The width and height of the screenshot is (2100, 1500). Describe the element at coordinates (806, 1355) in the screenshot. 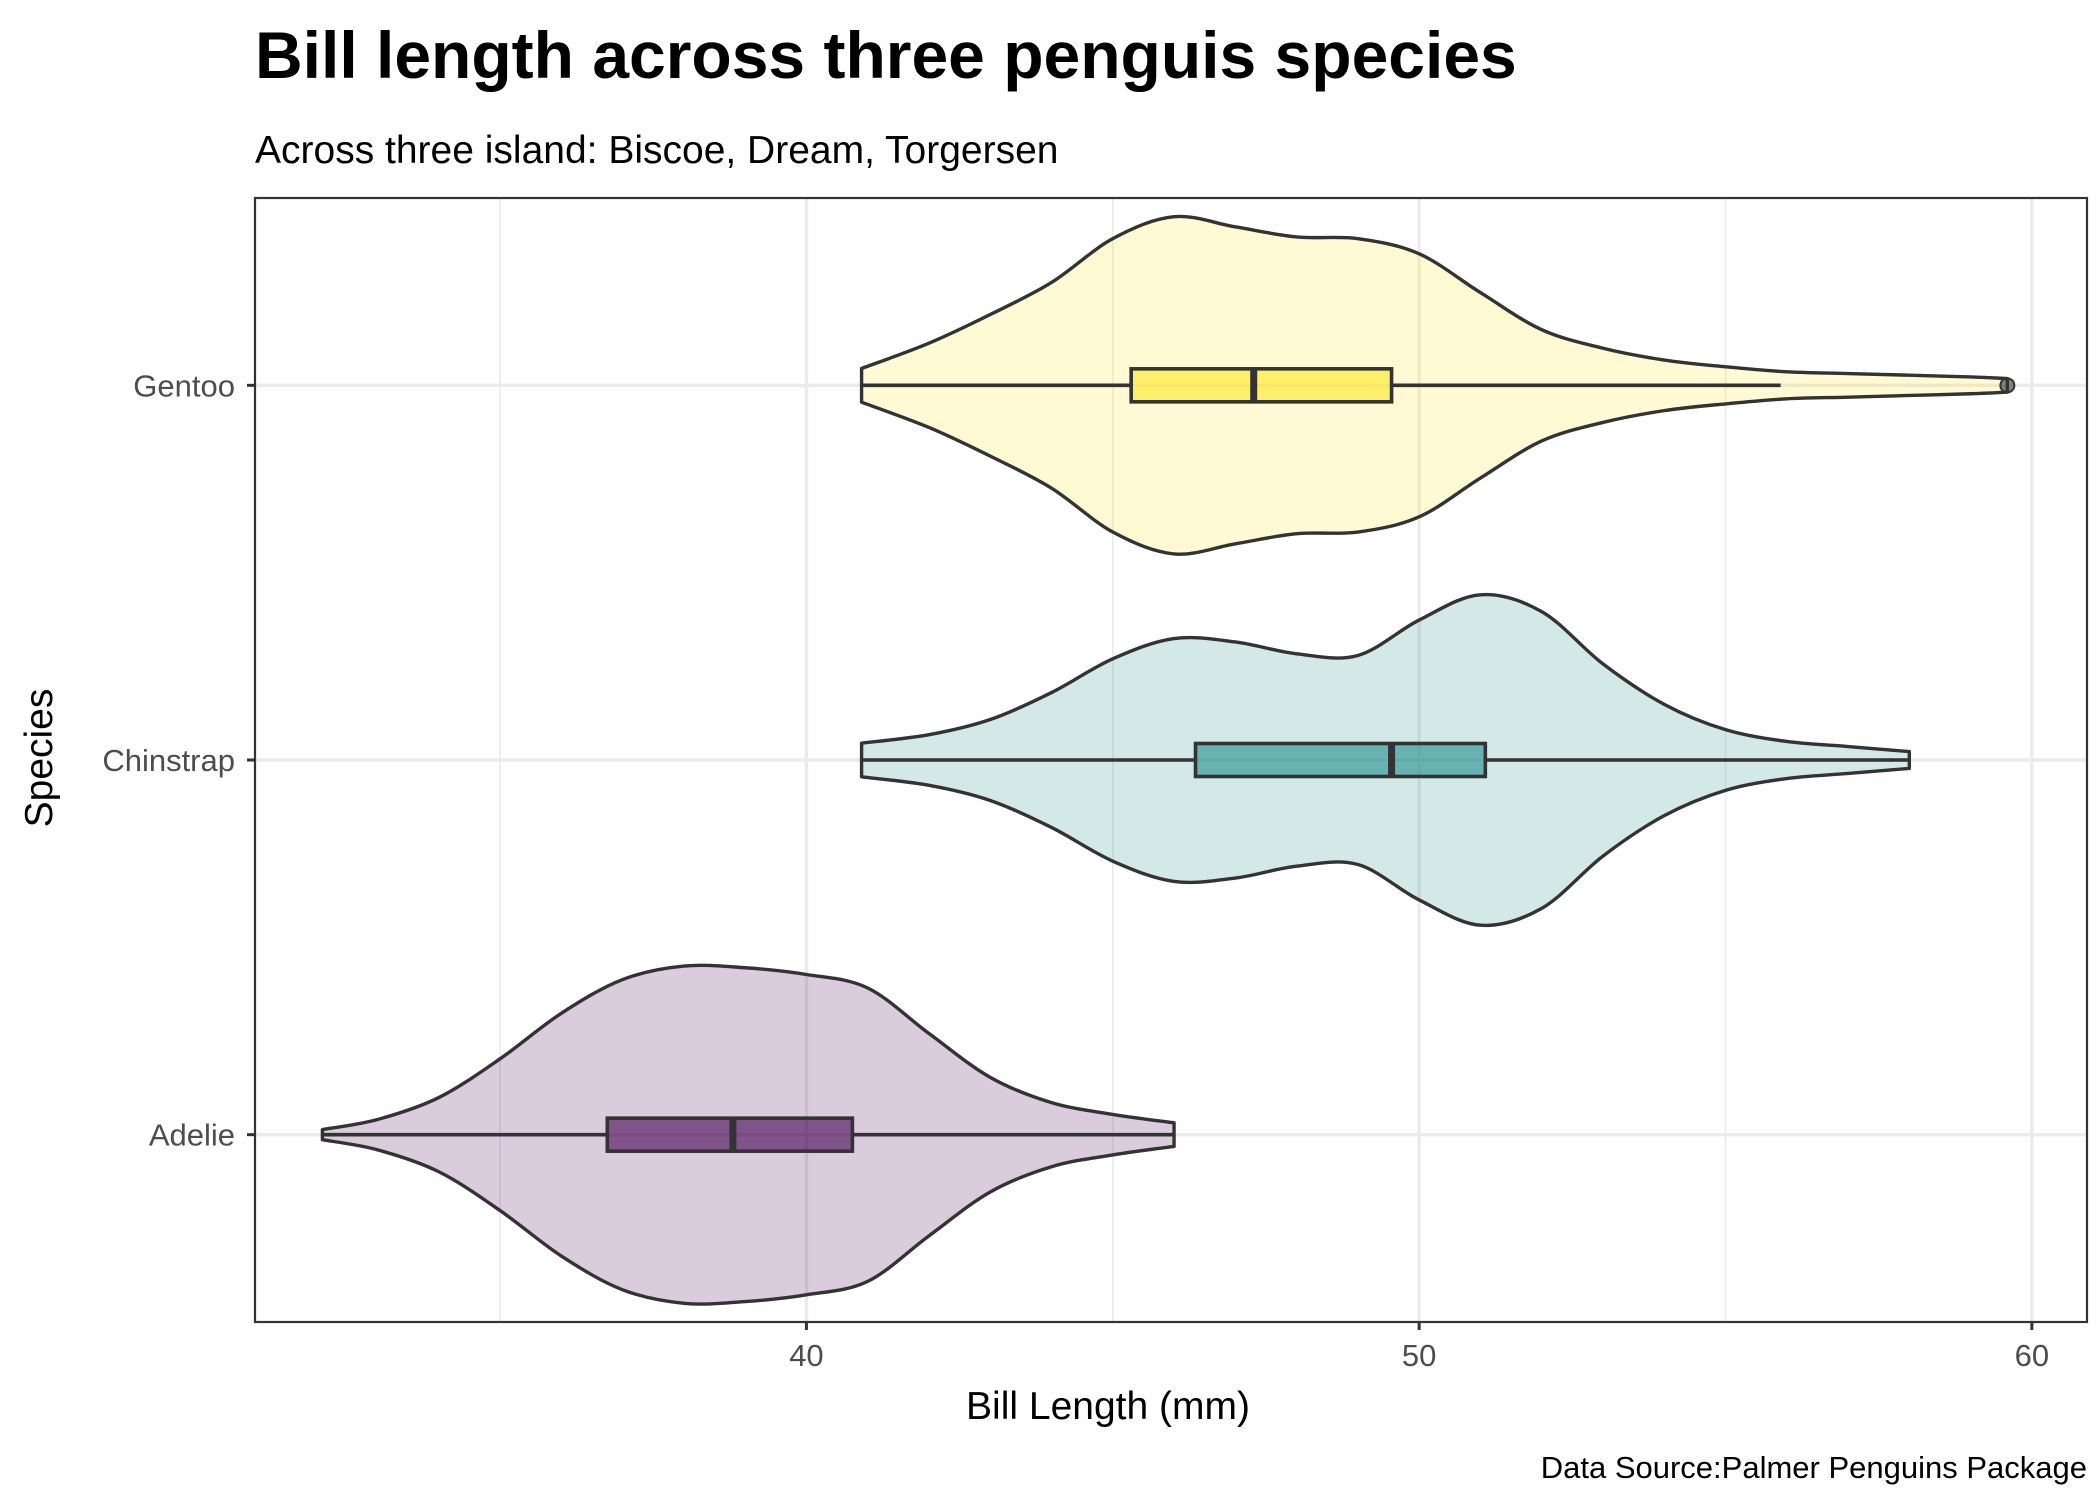

I see `x-tick-label: 40` at that location.